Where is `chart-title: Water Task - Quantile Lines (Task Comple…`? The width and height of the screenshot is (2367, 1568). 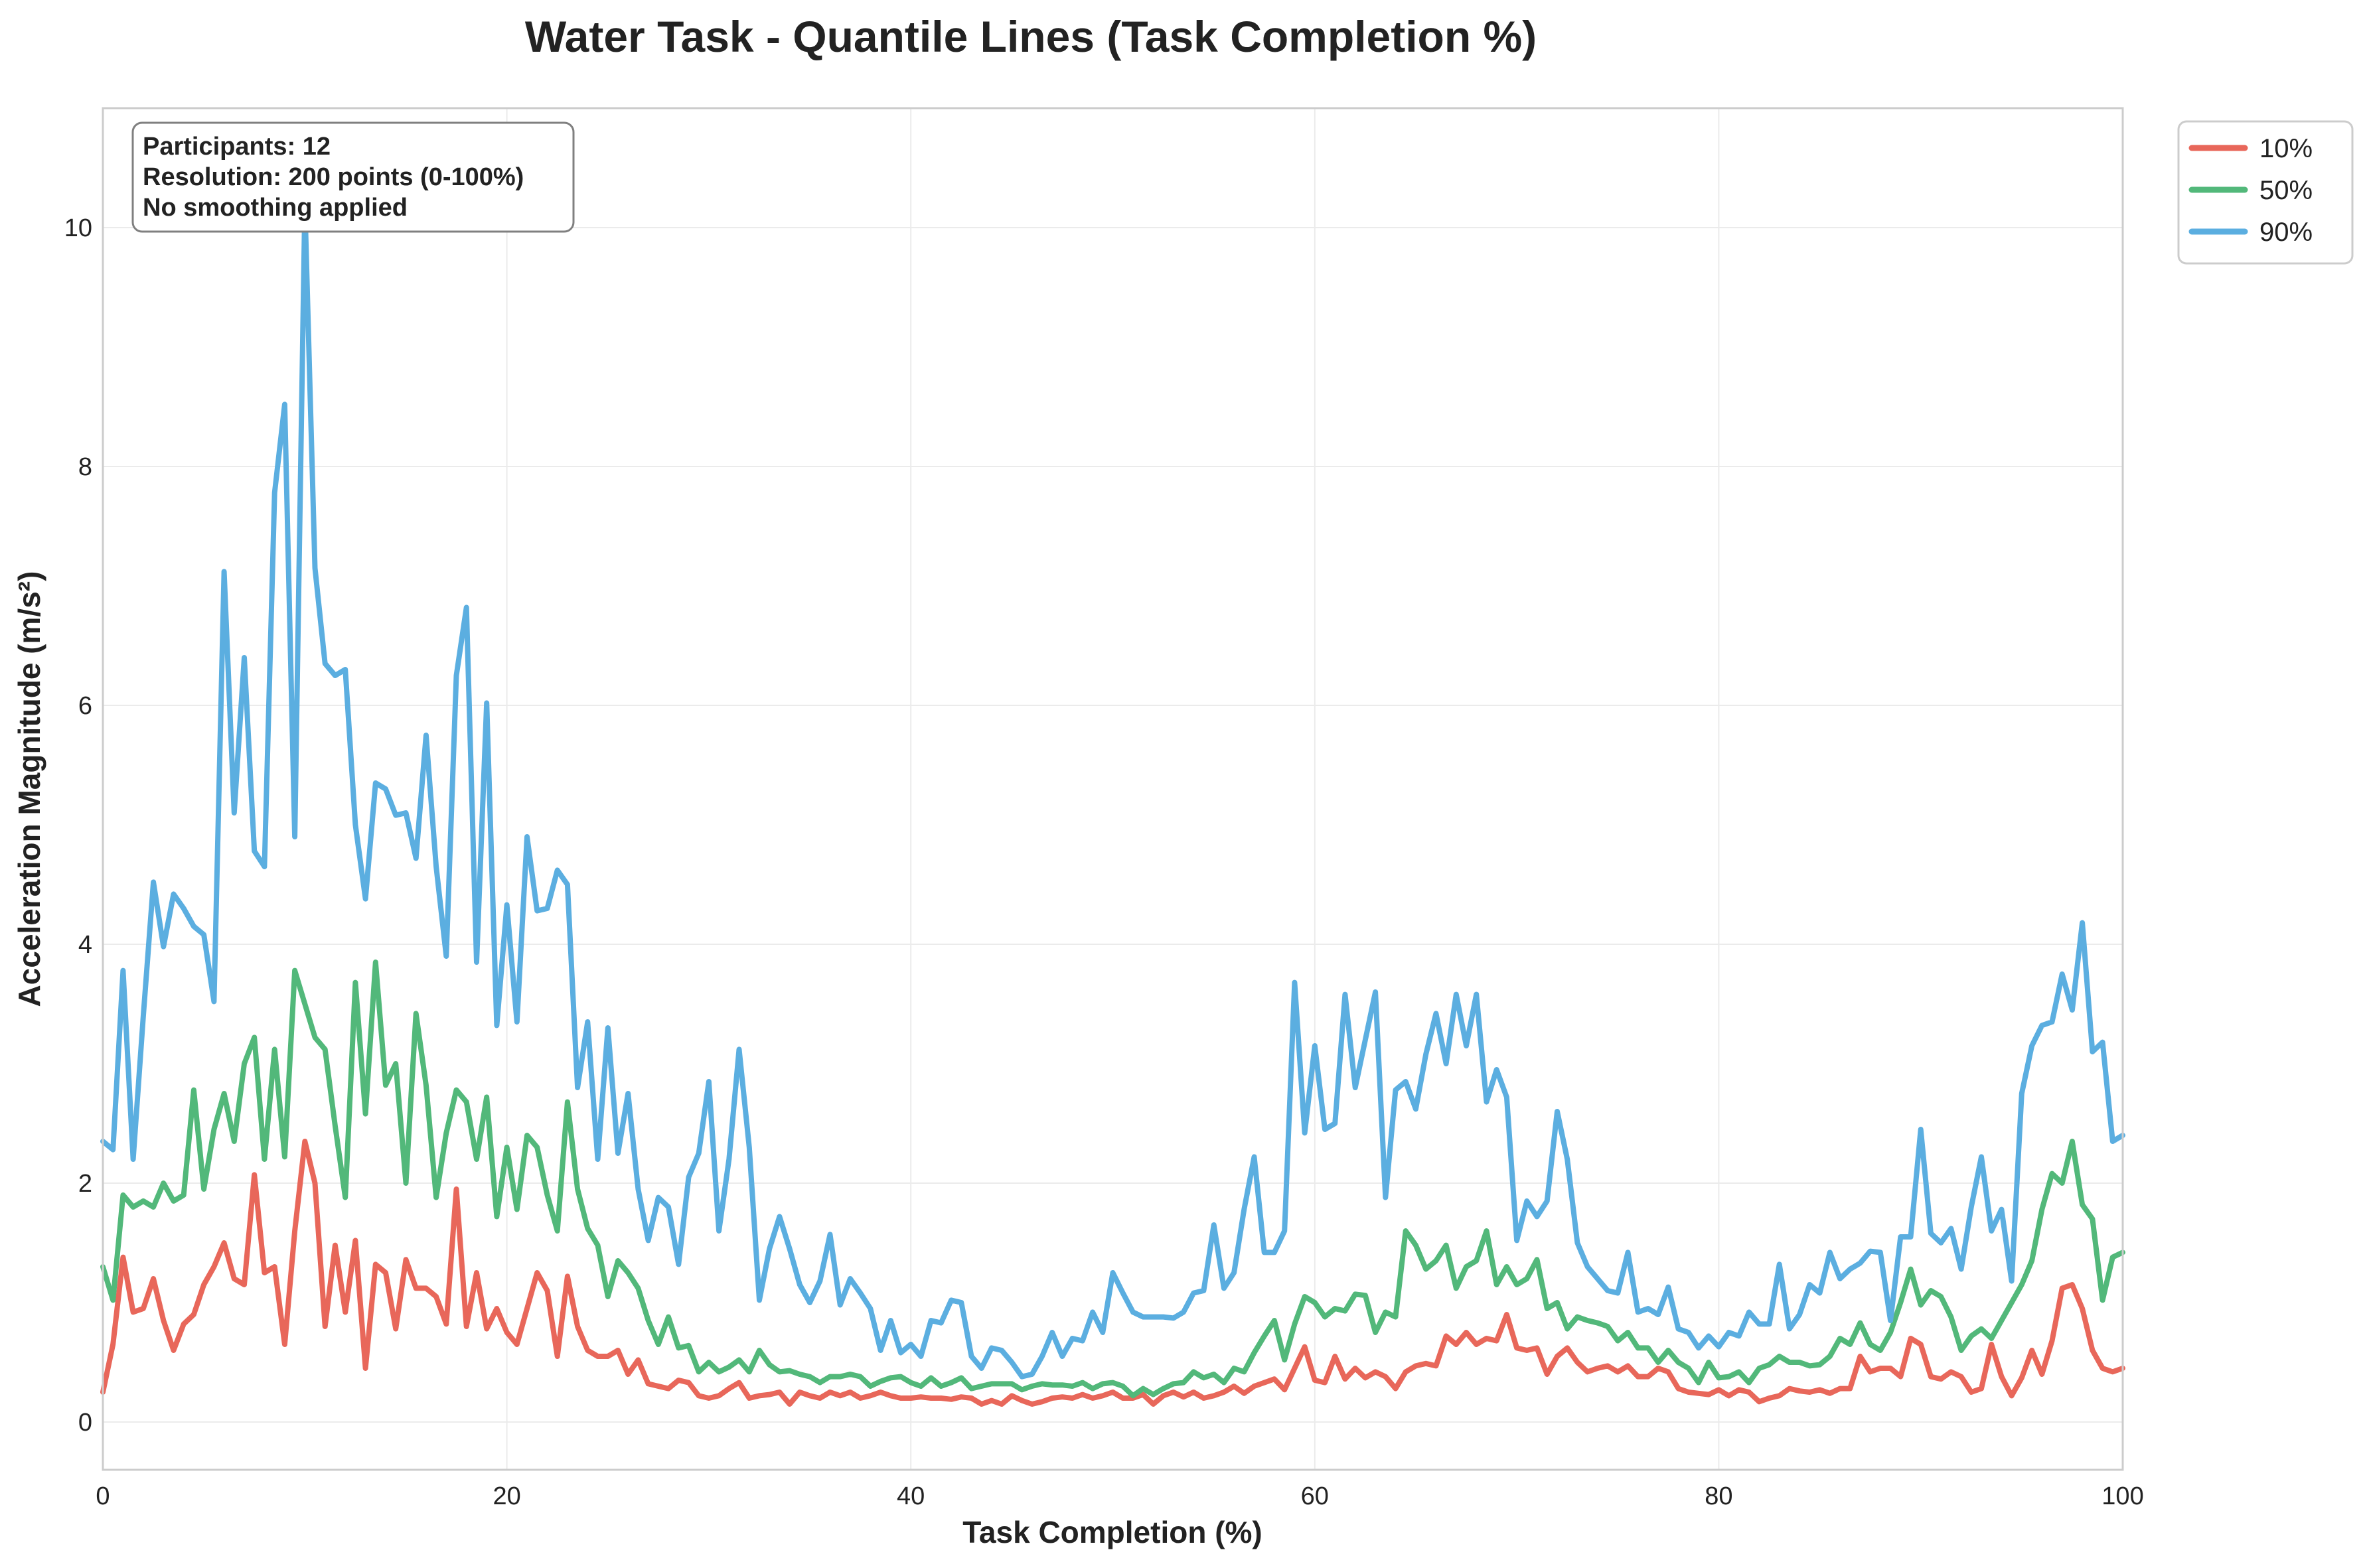 chart-title: Water Task - Quantile Lines (Task Comple… is located at coordinates (1031, 36).